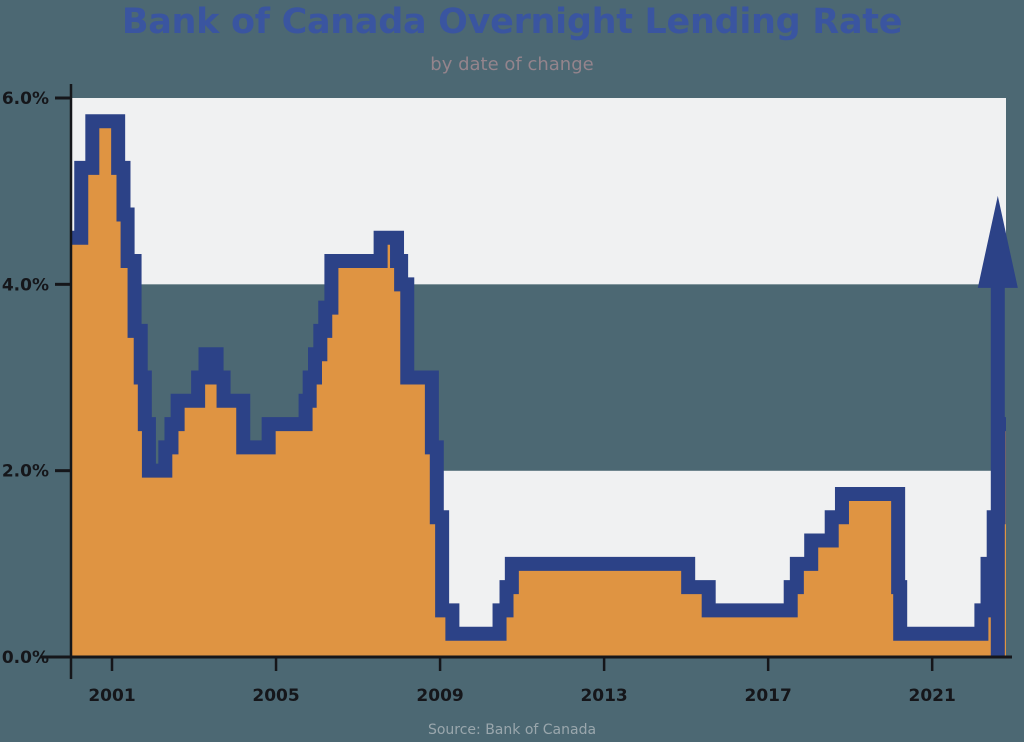 This screenshot has width=1024, height=742. I want to click on y-tick-label: 4.0%, so click(25, 285).